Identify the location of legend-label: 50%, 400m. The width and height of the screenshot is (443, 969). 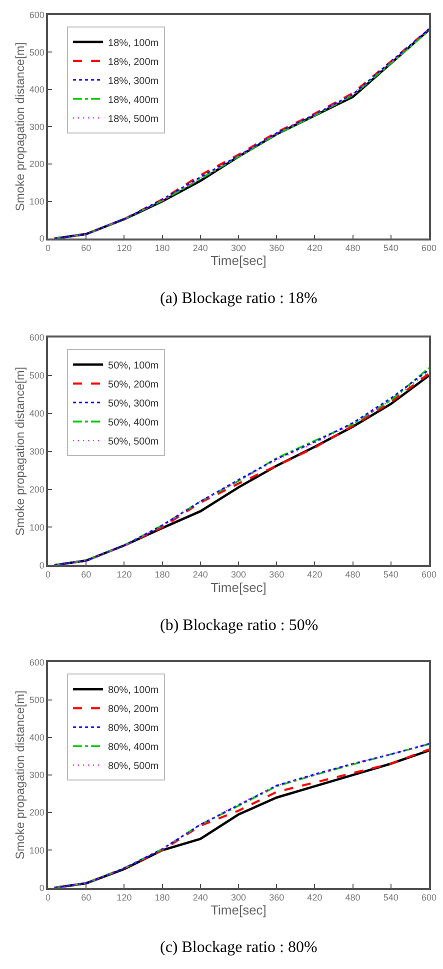
(133, 422).